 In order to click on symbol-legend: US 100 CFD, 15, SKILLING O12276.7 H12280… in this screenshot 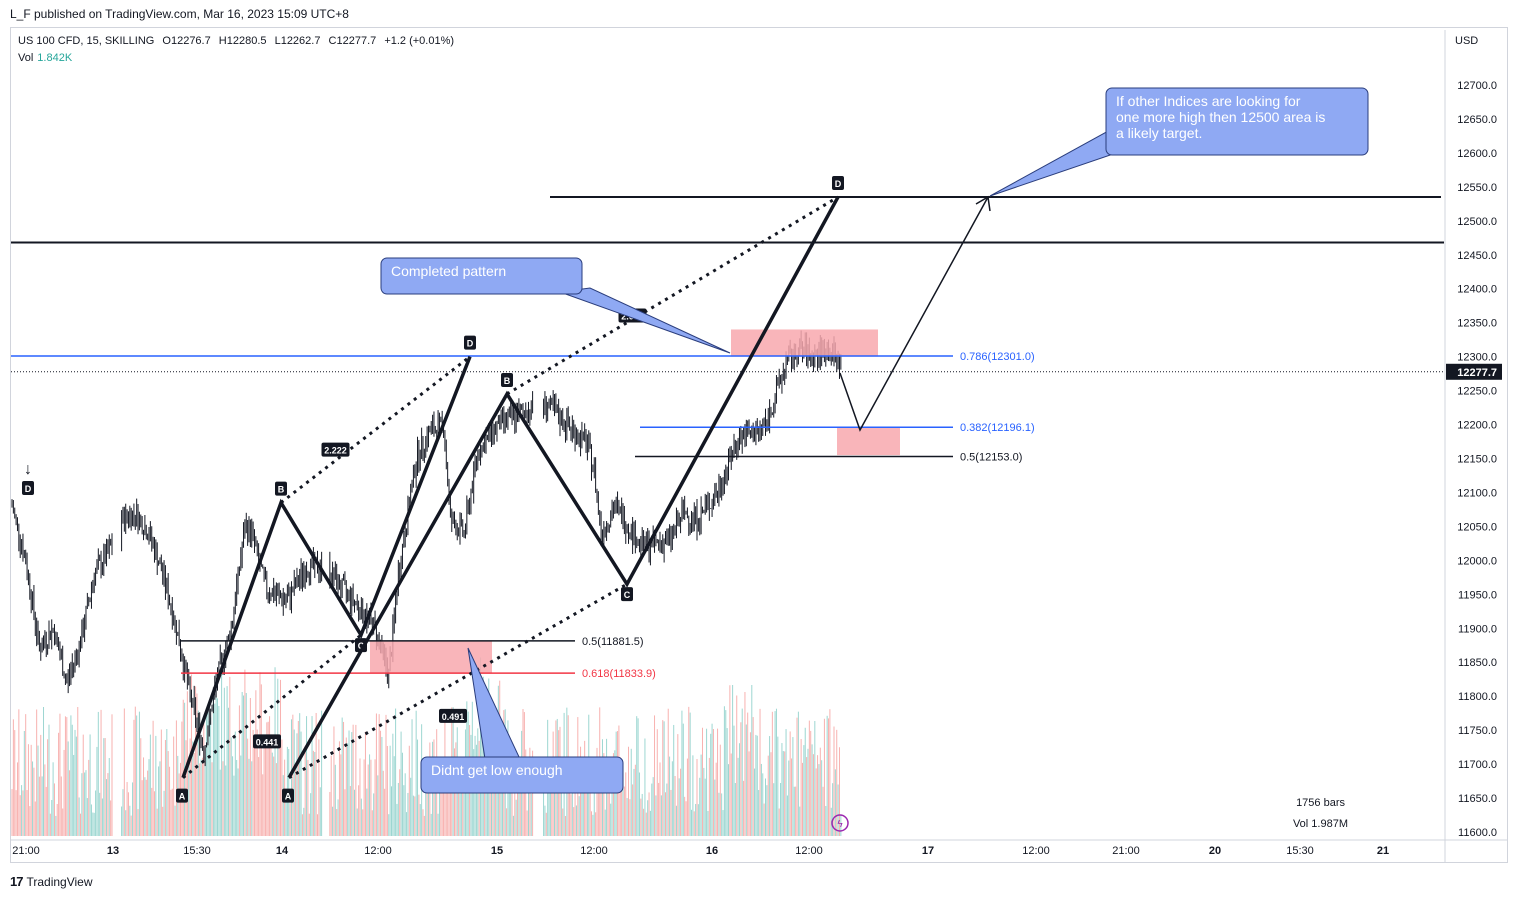, I will do `click(238, 41)`.